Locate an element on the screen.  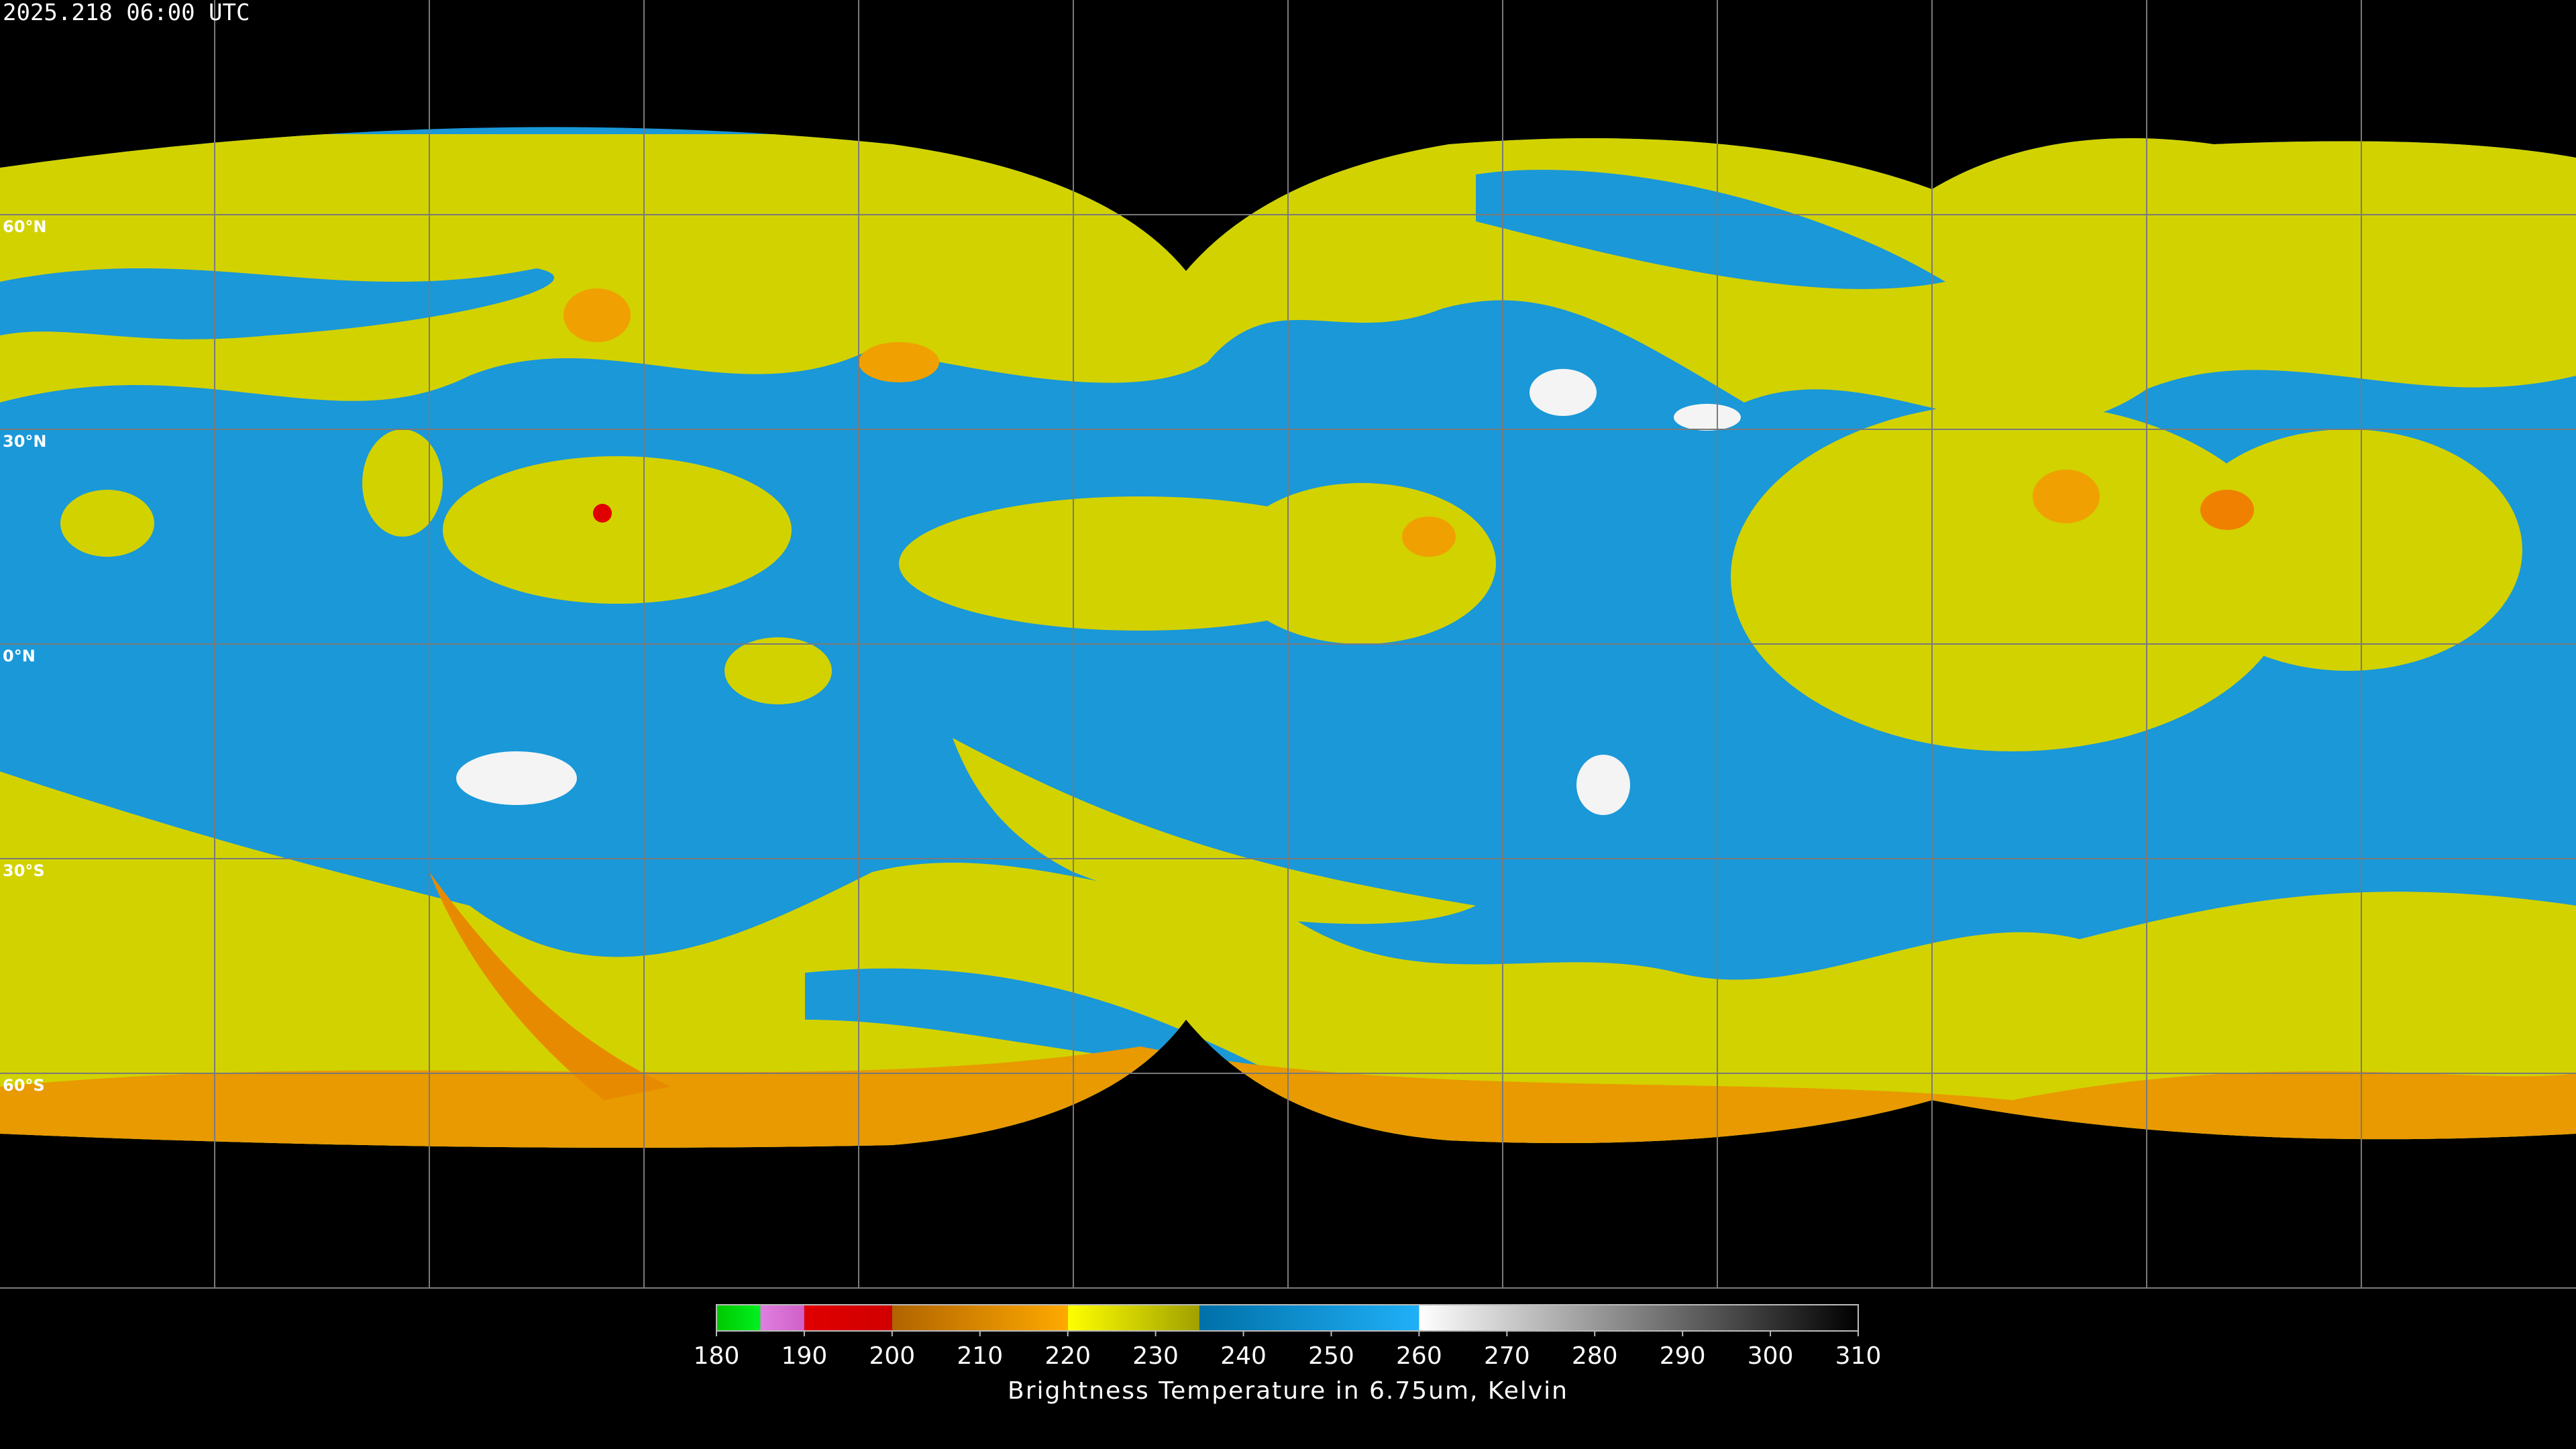
timestamp: 2025.218 06:00 UTC is located at coordinates (126, 13).